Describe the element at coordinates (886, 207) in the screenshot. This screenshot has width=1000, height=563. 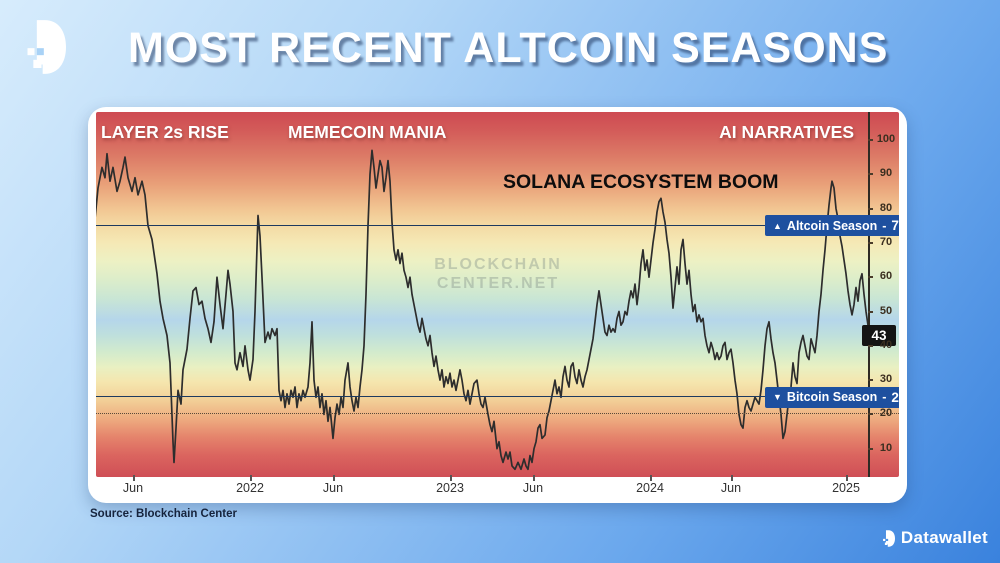
I see `y-tick-label: 80` at that location.